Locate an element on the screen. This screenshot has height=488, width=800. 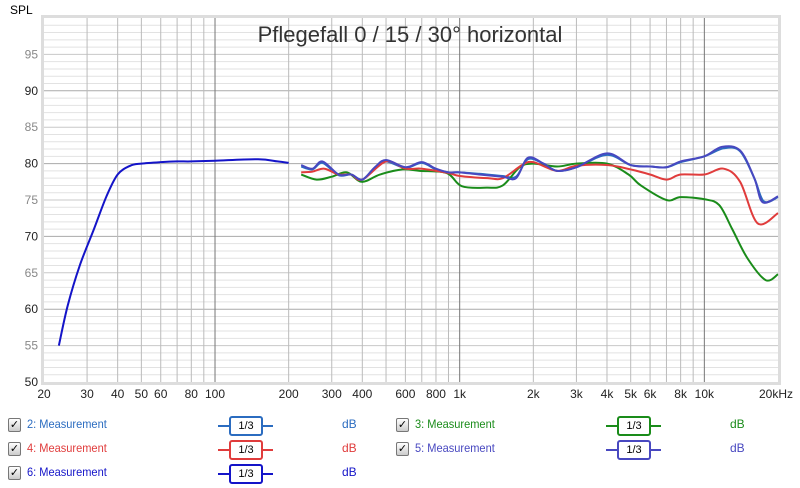
x-tick-label: 4k is located at coordinates (608, 393).